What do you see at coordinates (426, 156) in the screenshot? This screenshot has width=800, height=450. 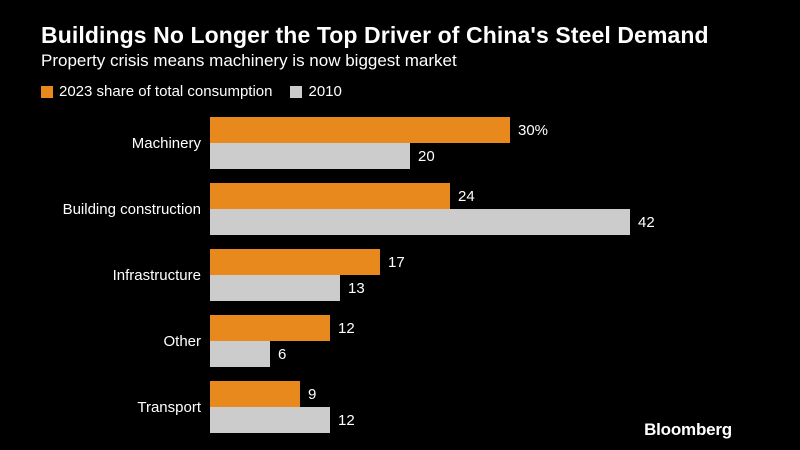 I see `data-label-machinery-2010: 20` at bounding box center [426, 156].